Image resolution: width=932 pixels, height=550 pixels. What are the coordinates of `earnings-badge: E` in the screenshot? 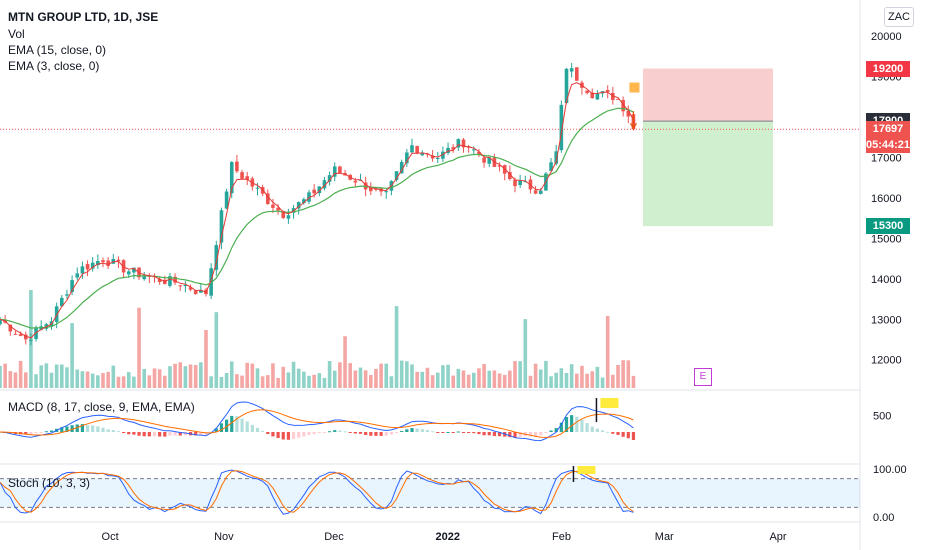 It's located at (703, 377).